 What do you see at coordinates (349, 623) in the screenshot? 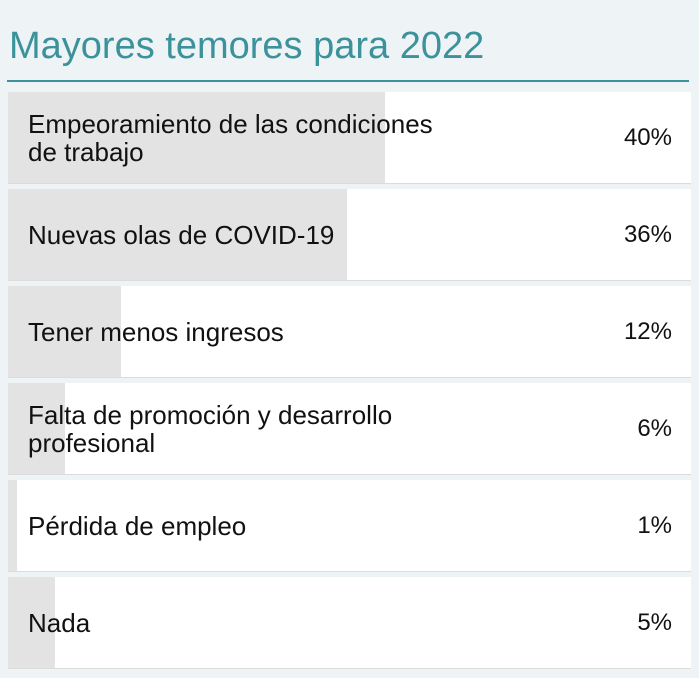
I see `bar-row: Nada 5%` at bounding box center [349, 623].